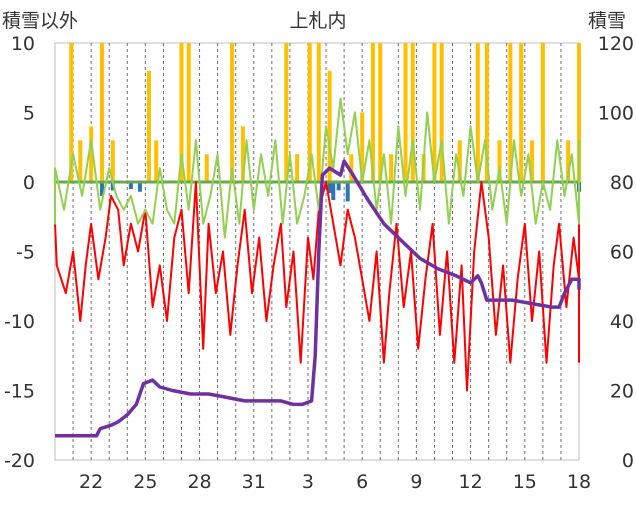  I want to click on right-axis-label: 積雪, so click(607, 21).